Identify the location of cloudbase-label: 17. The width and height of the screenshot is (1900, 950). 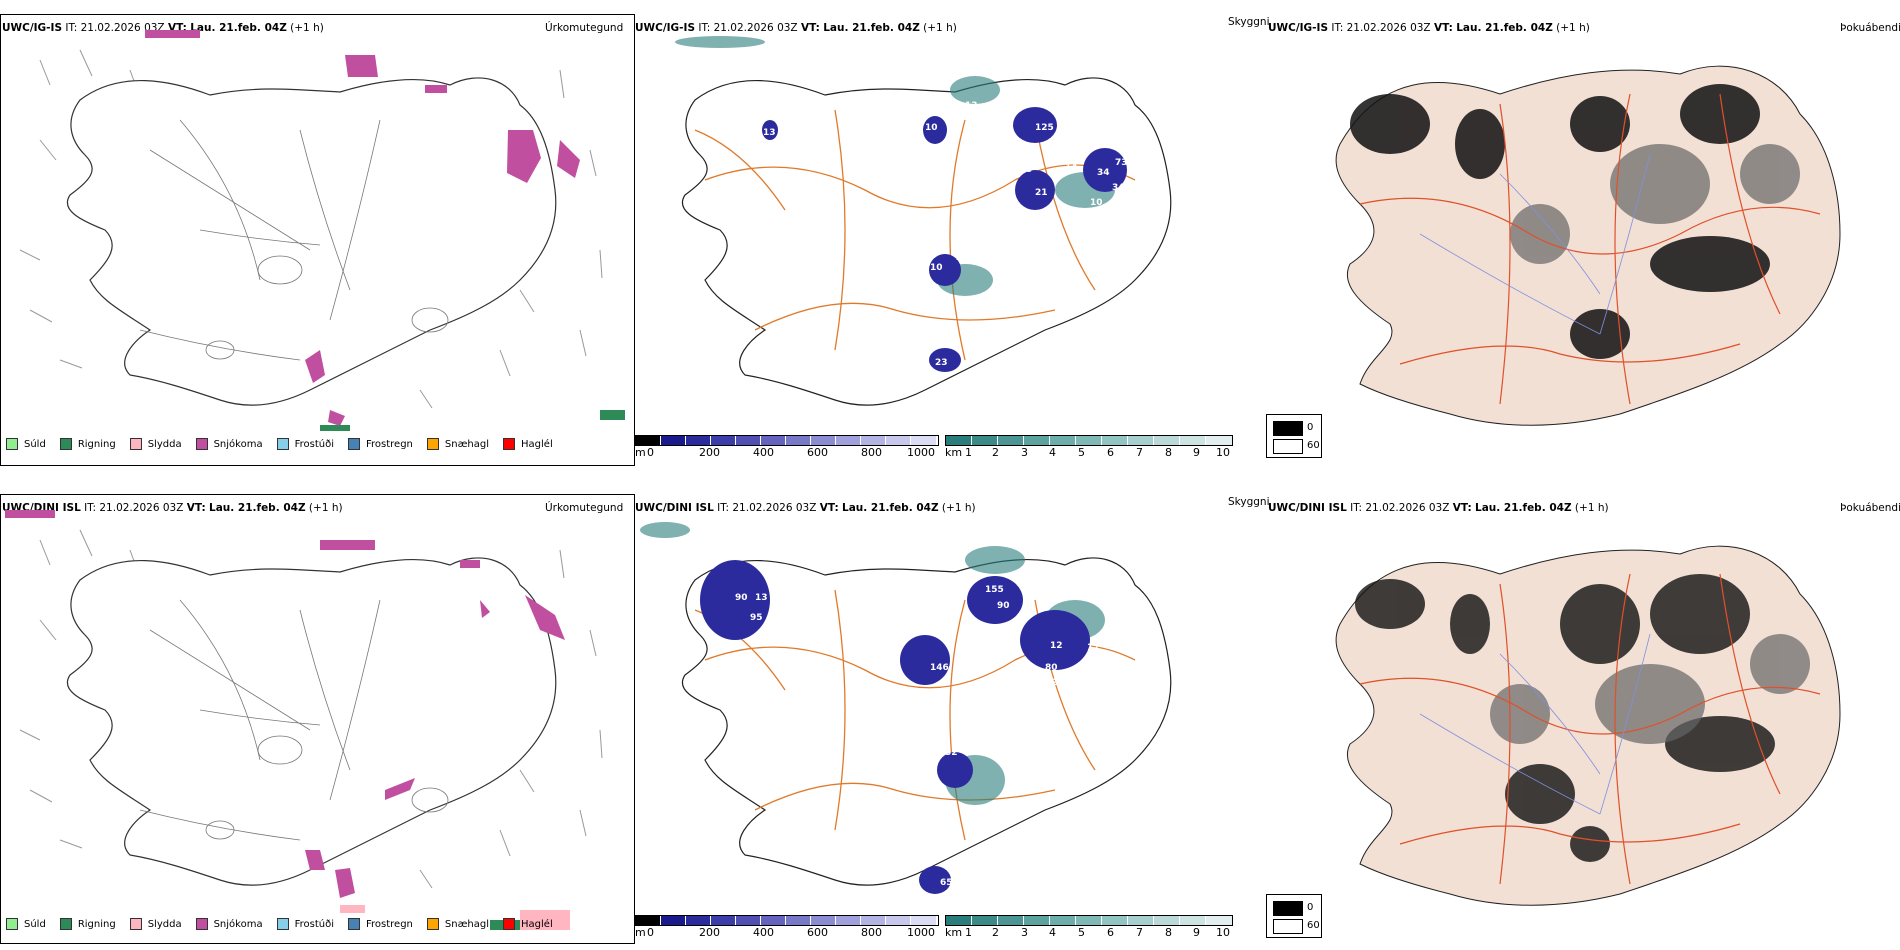
(1081, 683).